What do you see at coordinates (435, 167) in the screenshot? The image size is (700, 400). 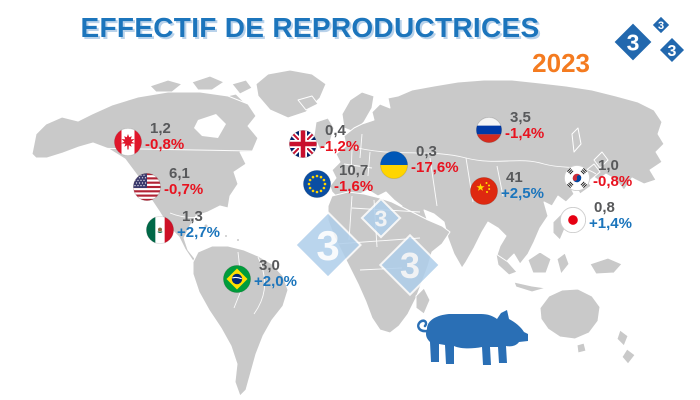 I see `ukraine-change: -17,6%` at bounding box center [435, 167].